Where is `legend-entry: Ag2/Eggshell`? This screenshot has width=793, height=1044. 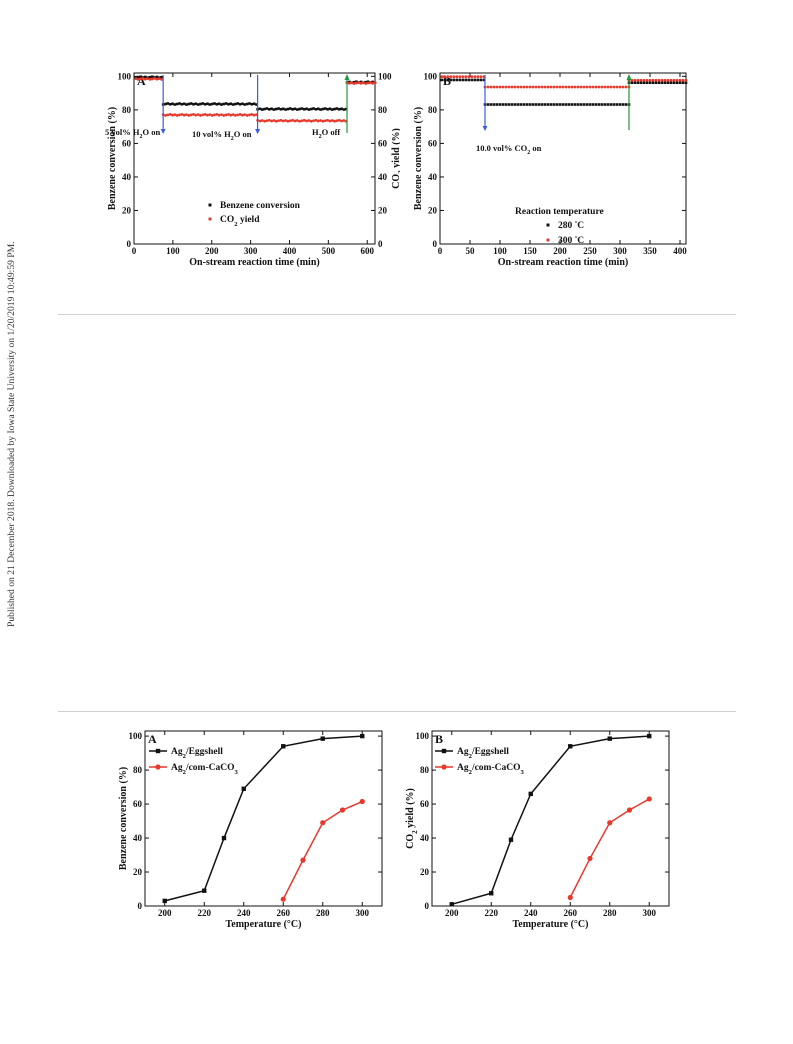
legend-entry: Ag2/Eggshell is located at coordinates (197, 753).